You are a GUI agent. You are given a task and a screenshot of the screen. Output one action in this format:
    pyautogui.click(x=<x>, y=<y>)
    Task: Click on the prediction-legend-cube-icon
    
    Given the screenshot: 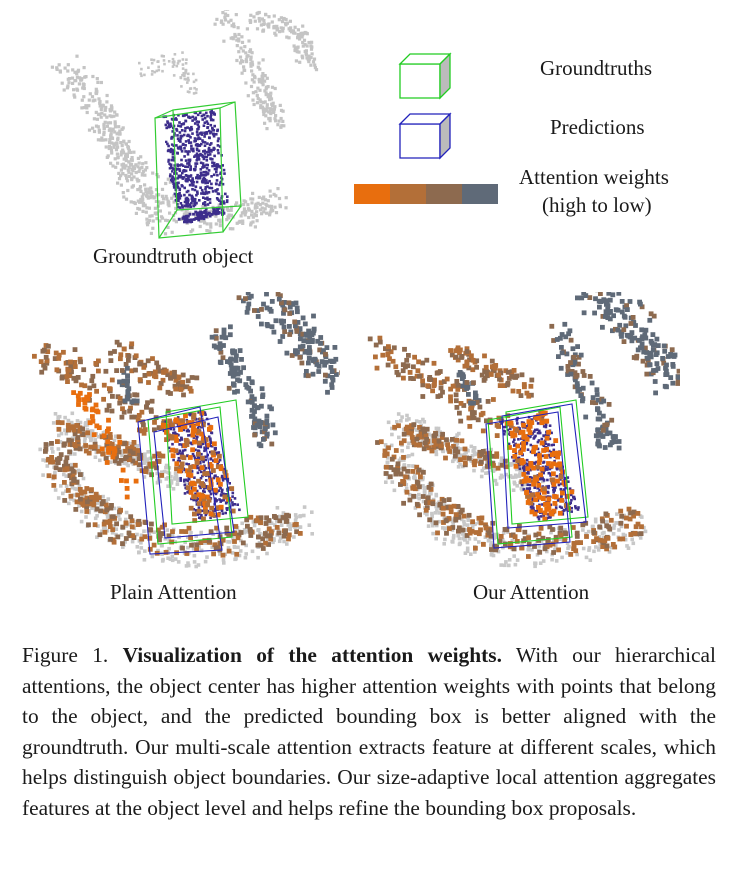 What is the action you would take?
    pyautogui.click(x=425, y=136)
    